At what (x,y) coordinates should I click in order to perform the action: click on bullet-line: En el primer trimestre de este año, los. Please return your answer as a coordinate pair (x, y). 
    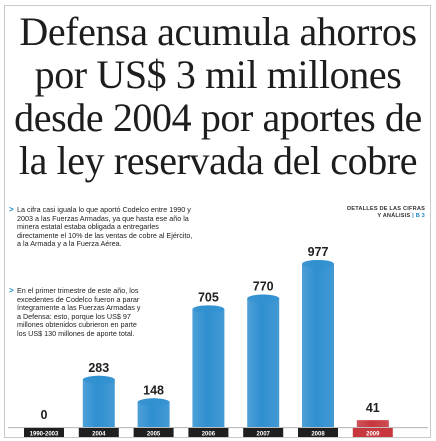
    Looking at the image, I should click on (78, 290).